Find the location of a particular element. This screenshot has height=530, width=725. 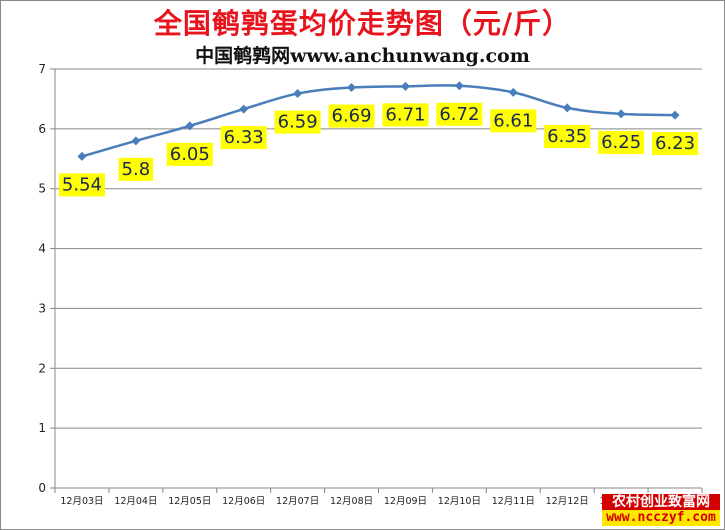

chart-subtitle: 中国鹌鹑网www.anchunwang.com is located at coordinates (362, 56).